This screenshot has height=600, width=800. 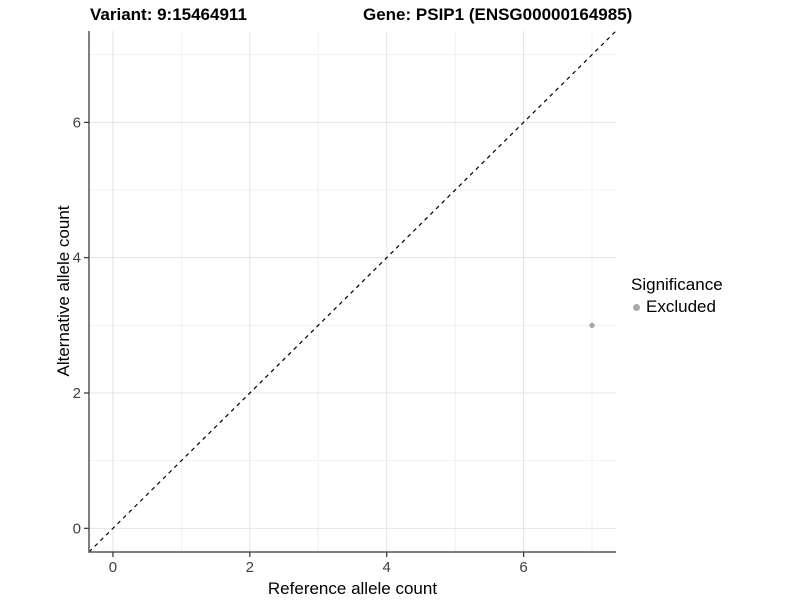 I want to click on y-tick-label: 0, so click(x=77, y=528).